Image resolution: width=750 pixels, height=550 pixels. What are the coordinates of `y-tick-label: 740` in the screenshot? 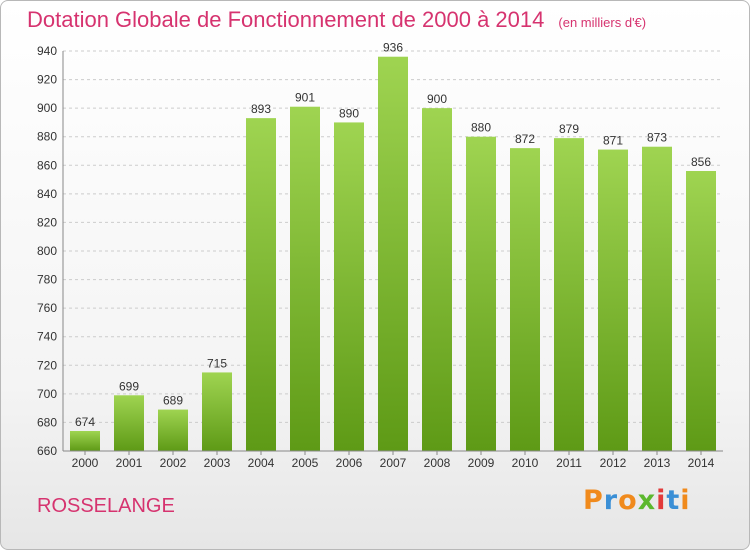 It's located at (47, 337).